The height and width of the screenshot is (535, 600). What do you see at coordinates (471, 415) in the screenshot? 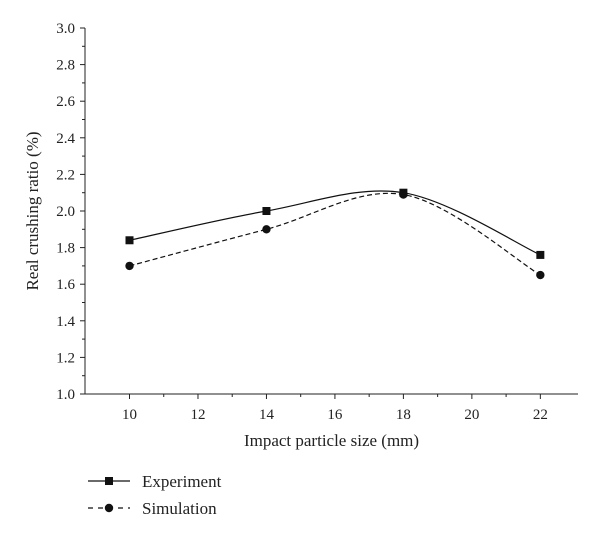
I see `x-tick-label: 20` at bounding box center [471, 415].